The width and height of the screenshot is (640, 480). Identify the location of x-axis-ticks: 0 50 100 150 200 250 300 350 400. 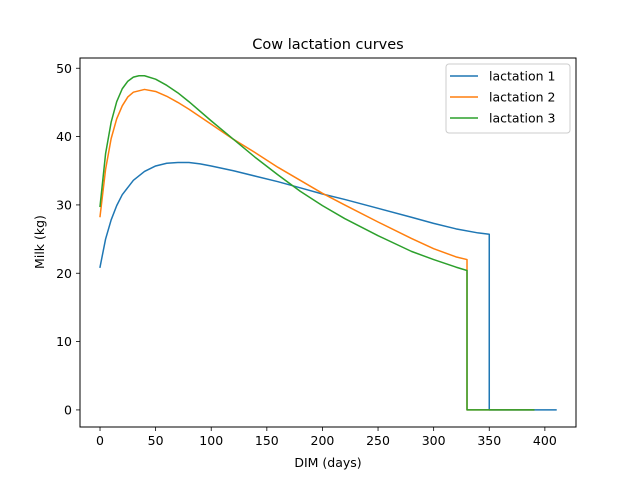
(326, 437).